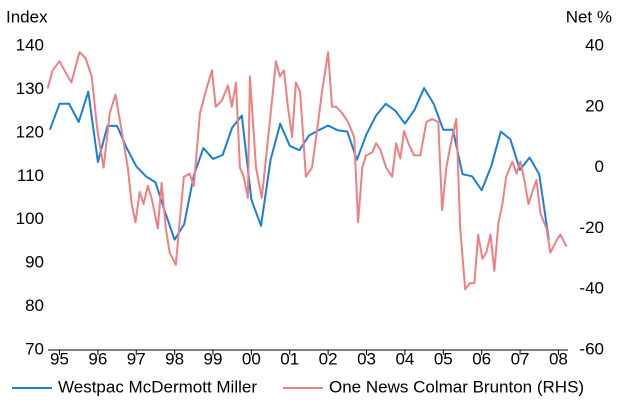  What do you see at coordinates (34, 262) in the screenshot?
I see `y-tick-label: 90` at bounding box center [34, 262].